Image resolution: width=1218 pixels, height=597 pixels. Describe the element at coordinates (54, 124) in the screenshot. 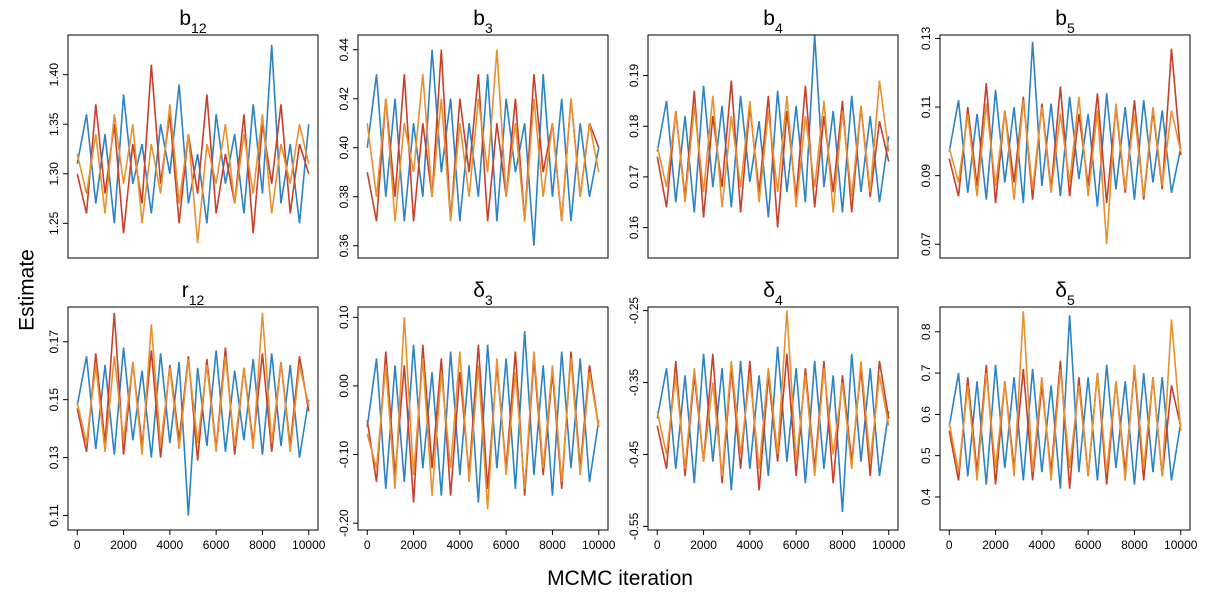

I see `y-tick-label: 1.35` at that location.